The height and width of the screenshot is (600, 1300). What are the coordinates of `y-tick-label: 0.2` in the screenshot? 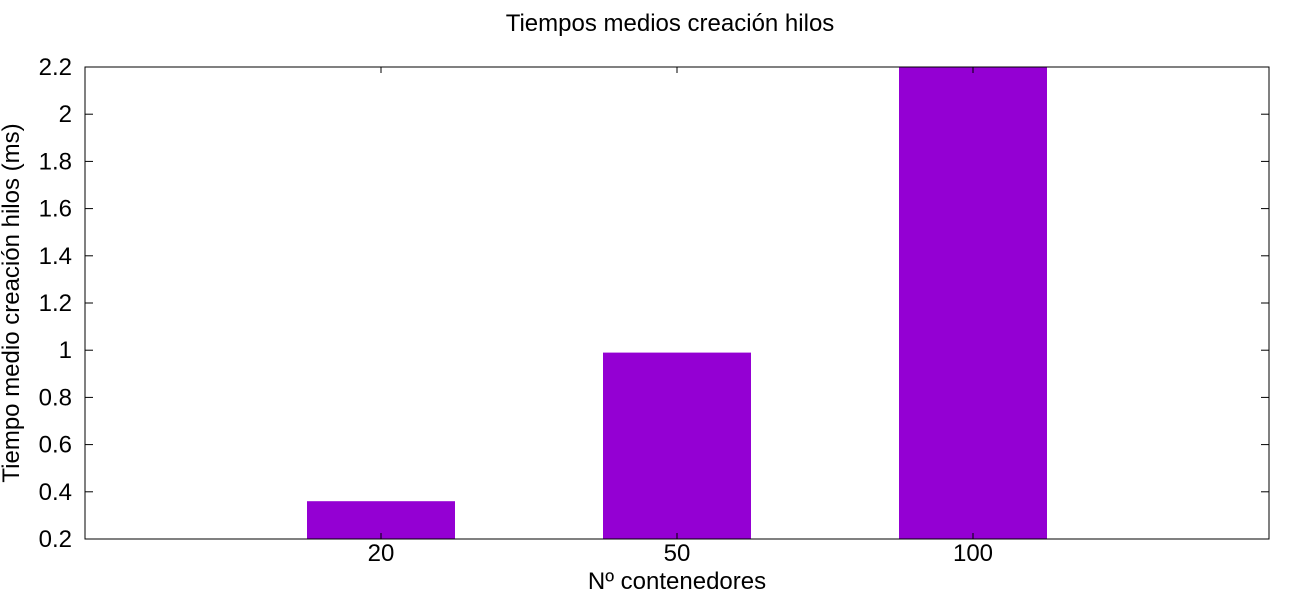 It's located at (55, 539).